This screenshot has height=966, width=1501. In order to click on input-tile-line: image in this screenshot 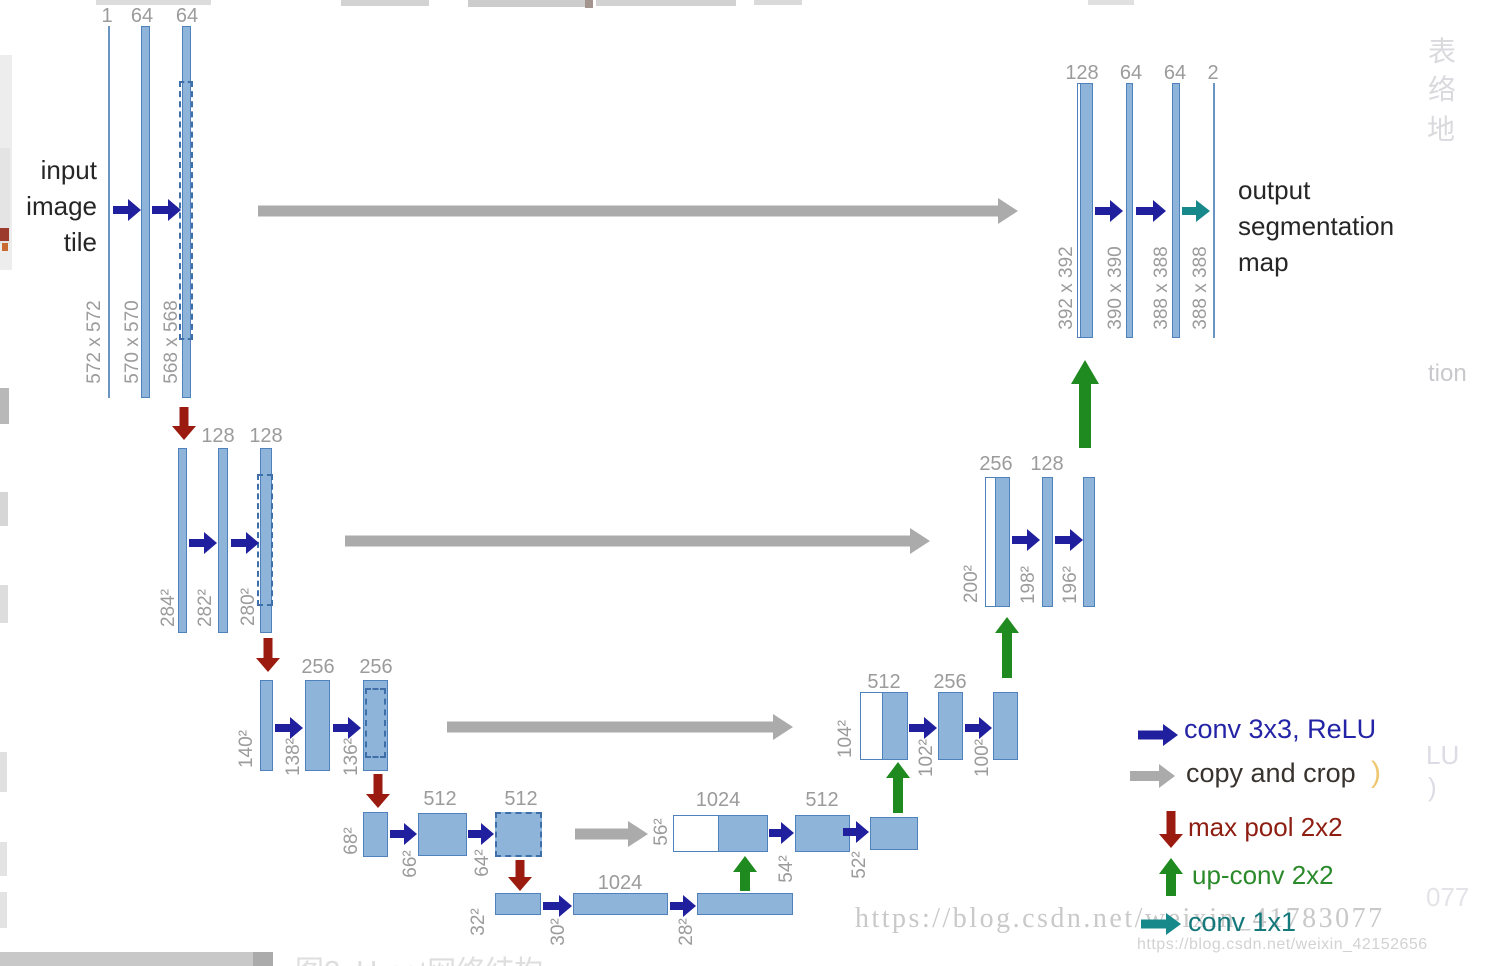, I will do `click(61, 206)`.